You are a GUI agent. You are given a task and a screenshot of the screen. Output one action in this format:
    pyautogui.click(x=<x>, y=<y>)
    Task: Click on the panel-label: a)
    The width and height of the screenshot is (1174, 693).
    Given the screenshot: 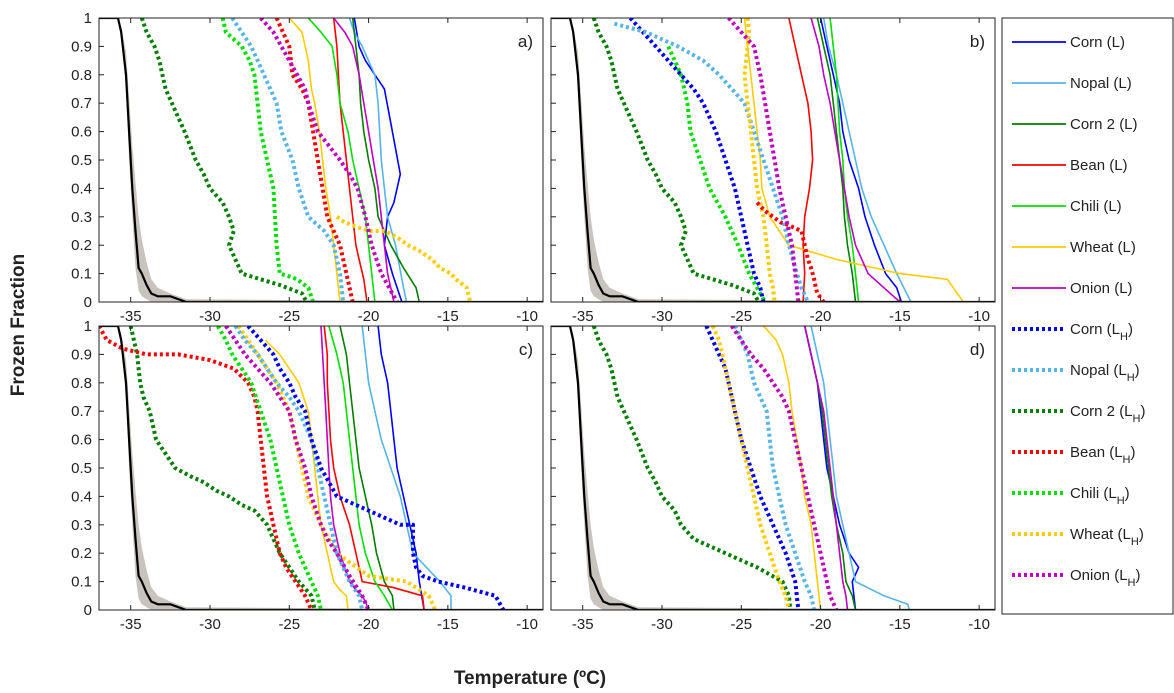 What is the action you would take?
    pyautogui.click(x=525, y=41)
    